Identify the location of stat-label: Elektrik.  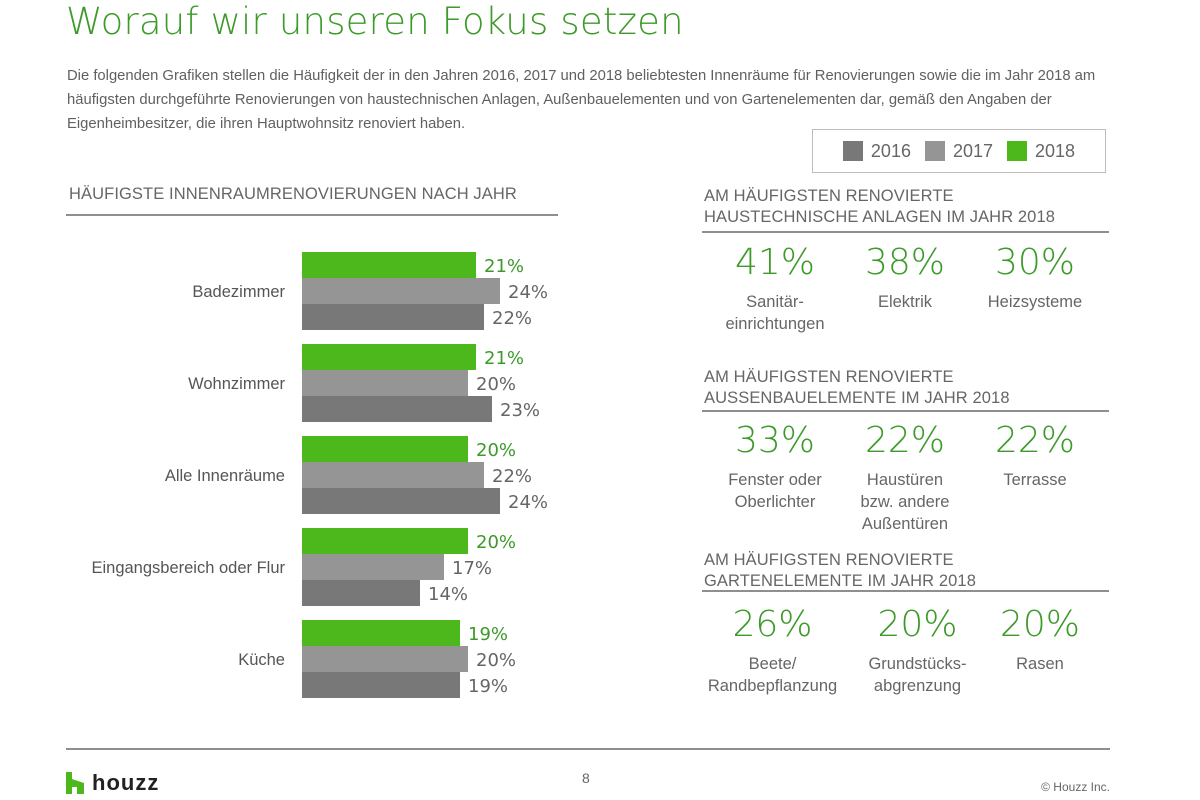
(905, 302).